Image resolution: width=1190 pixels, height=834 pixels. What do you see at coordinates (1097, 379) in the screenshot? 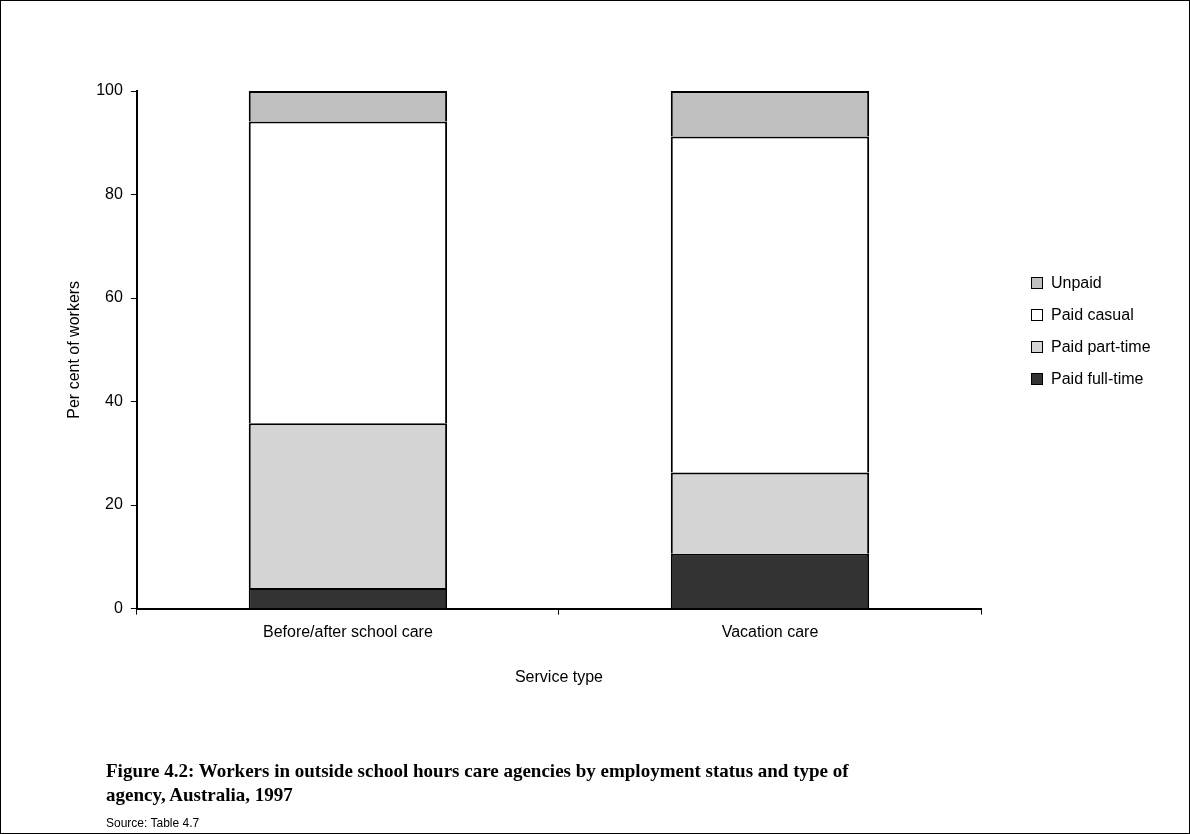
I see `legend-label: Paid full-time` at bounding box center [1097, 379].